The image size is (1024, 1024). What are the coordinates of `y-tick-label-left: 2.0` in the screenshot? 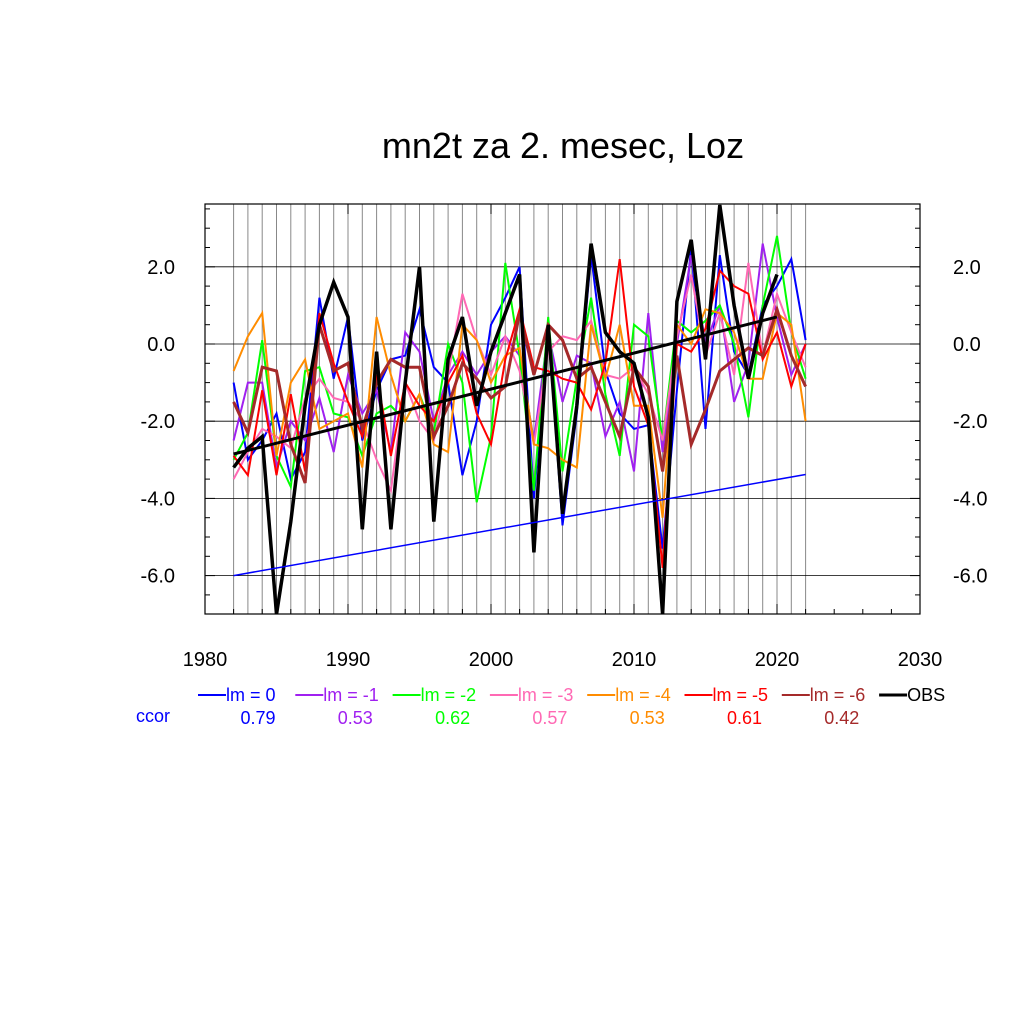 It's located at (161, 268).